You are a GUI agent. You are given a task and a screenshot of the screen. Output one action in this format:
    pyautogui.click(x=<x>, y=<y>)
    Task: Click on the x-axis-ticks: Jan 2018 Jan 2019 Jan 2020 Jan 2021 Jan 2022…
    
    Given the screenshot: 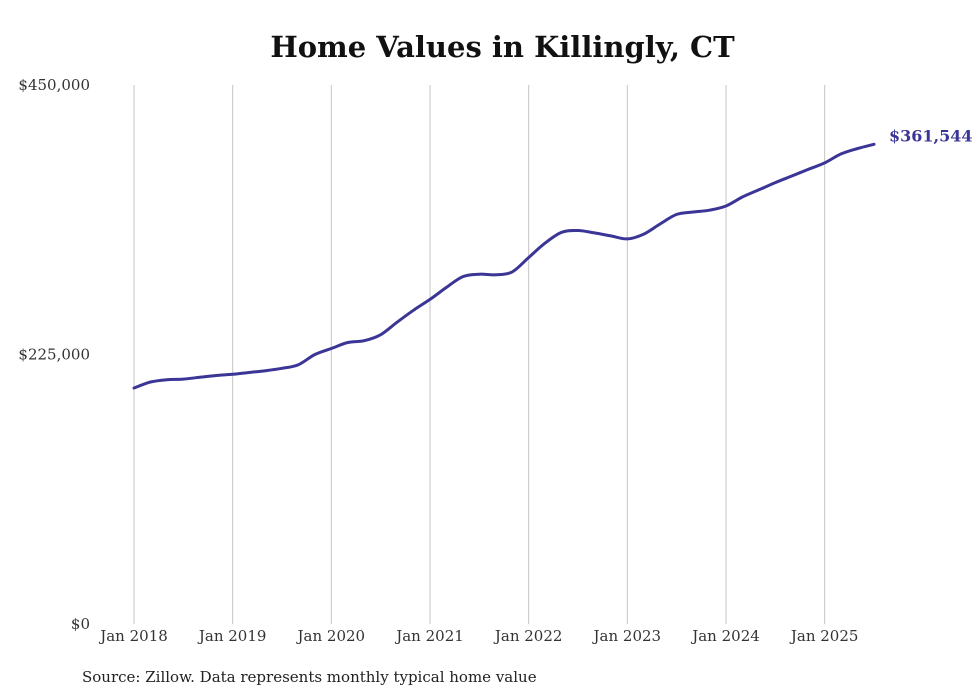 What is the action you would take?
    pyautogui.click(x=478, y=636)
    